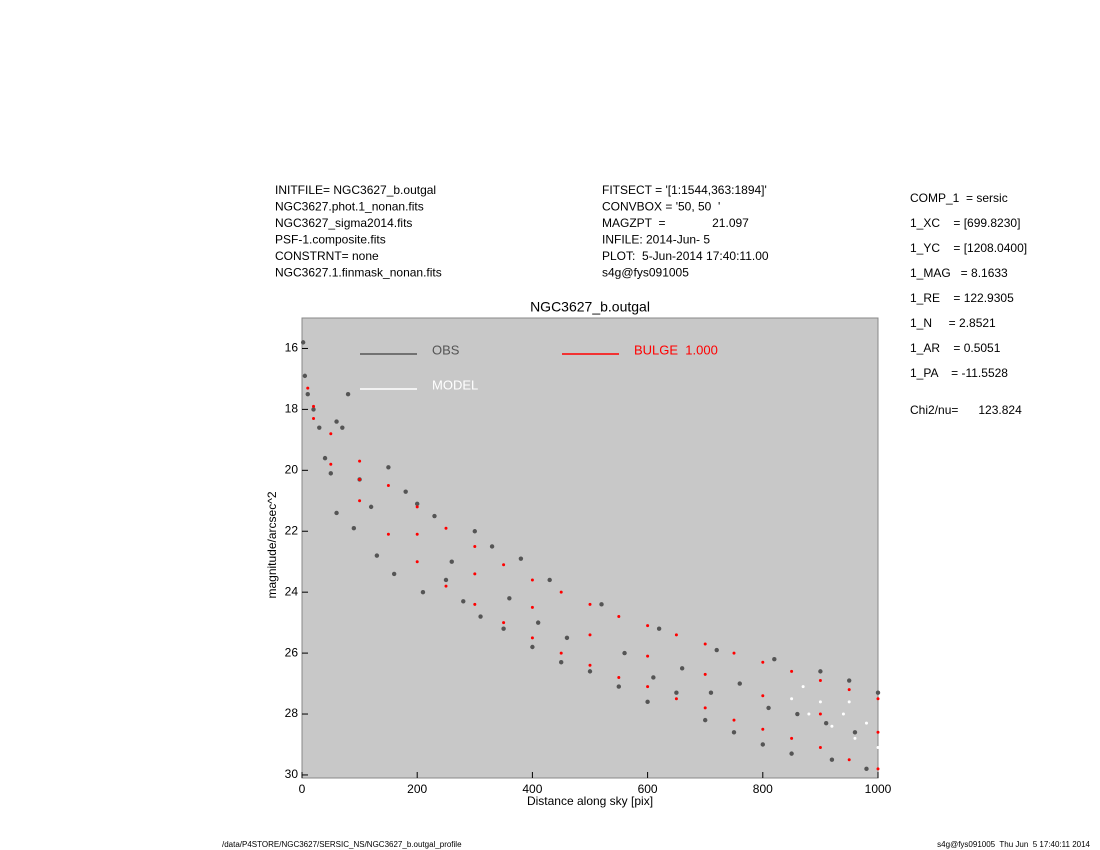  I want to click on x-tick-label: 200, so click(417, 789).